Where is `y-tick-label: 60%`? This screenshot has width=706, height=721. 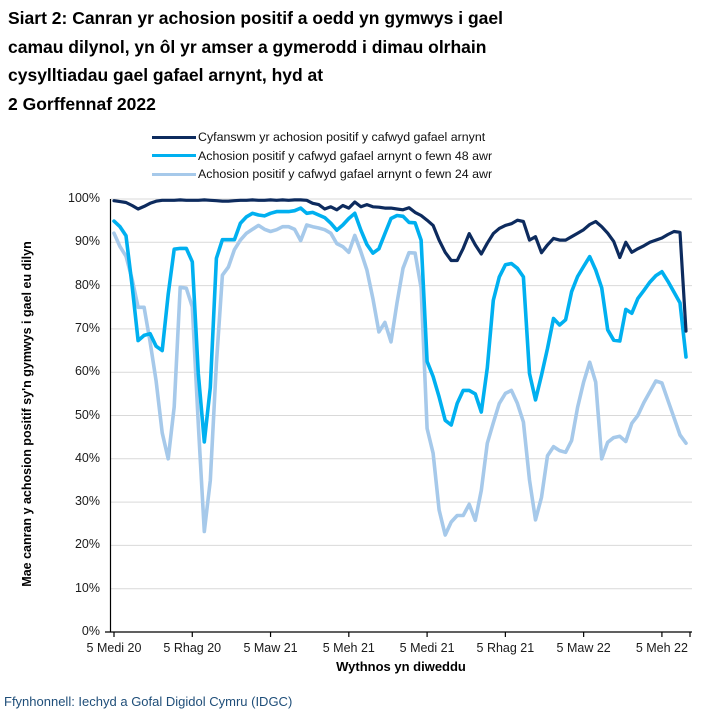
y-tick-label: 60% is located at coordinates (87, 371).